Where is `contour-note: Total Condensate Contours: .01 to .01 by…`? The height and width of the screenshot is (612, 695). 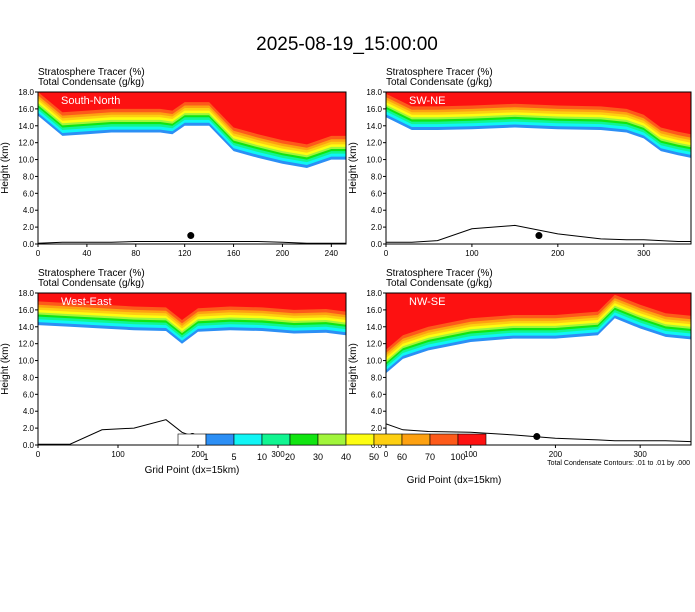
contour-note: Total Condensate Contours: .01 to .01 by… is located at coordinates (618, 463).